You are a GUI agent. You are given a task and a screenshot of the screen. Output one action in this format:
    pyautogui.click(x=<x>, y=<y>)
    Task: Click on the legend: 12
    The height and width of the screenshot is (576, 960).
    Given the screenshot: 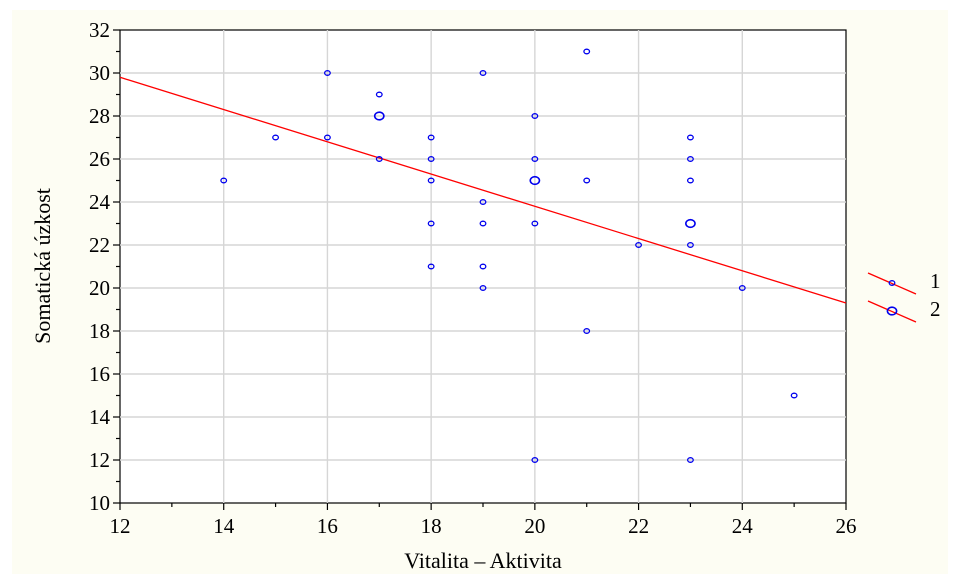 What is the action you would take?
    pyautogui.click(x=904, y=296)
    